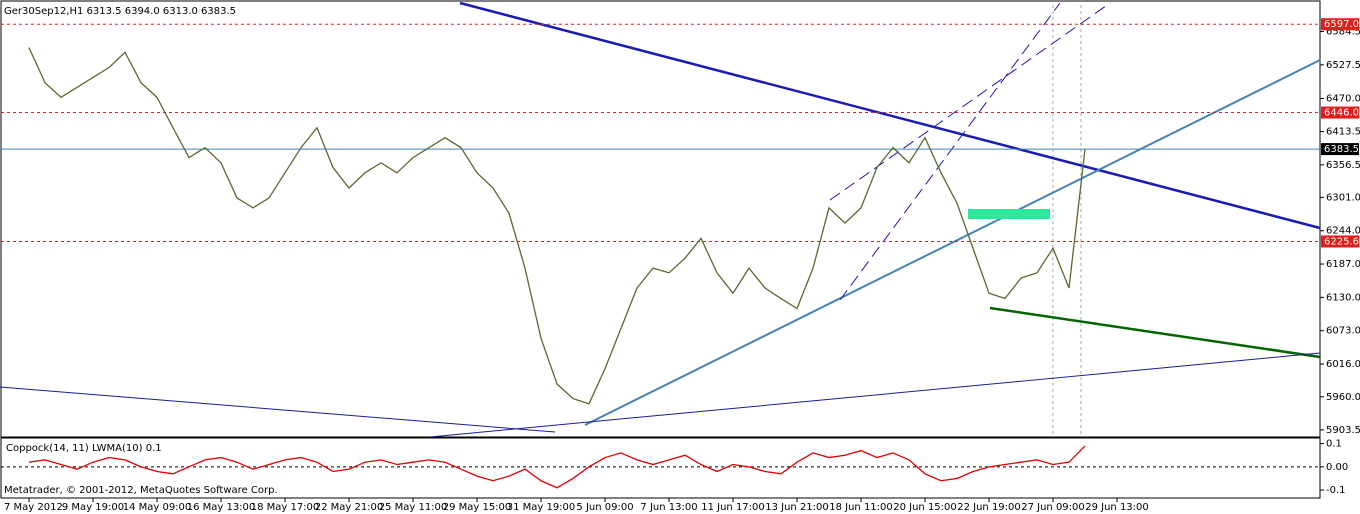  What do you see at coordinates (221, 507) in the screenshot?
I see `x-tick-label: 16 May 13:00` at bounding box center [221, 507].